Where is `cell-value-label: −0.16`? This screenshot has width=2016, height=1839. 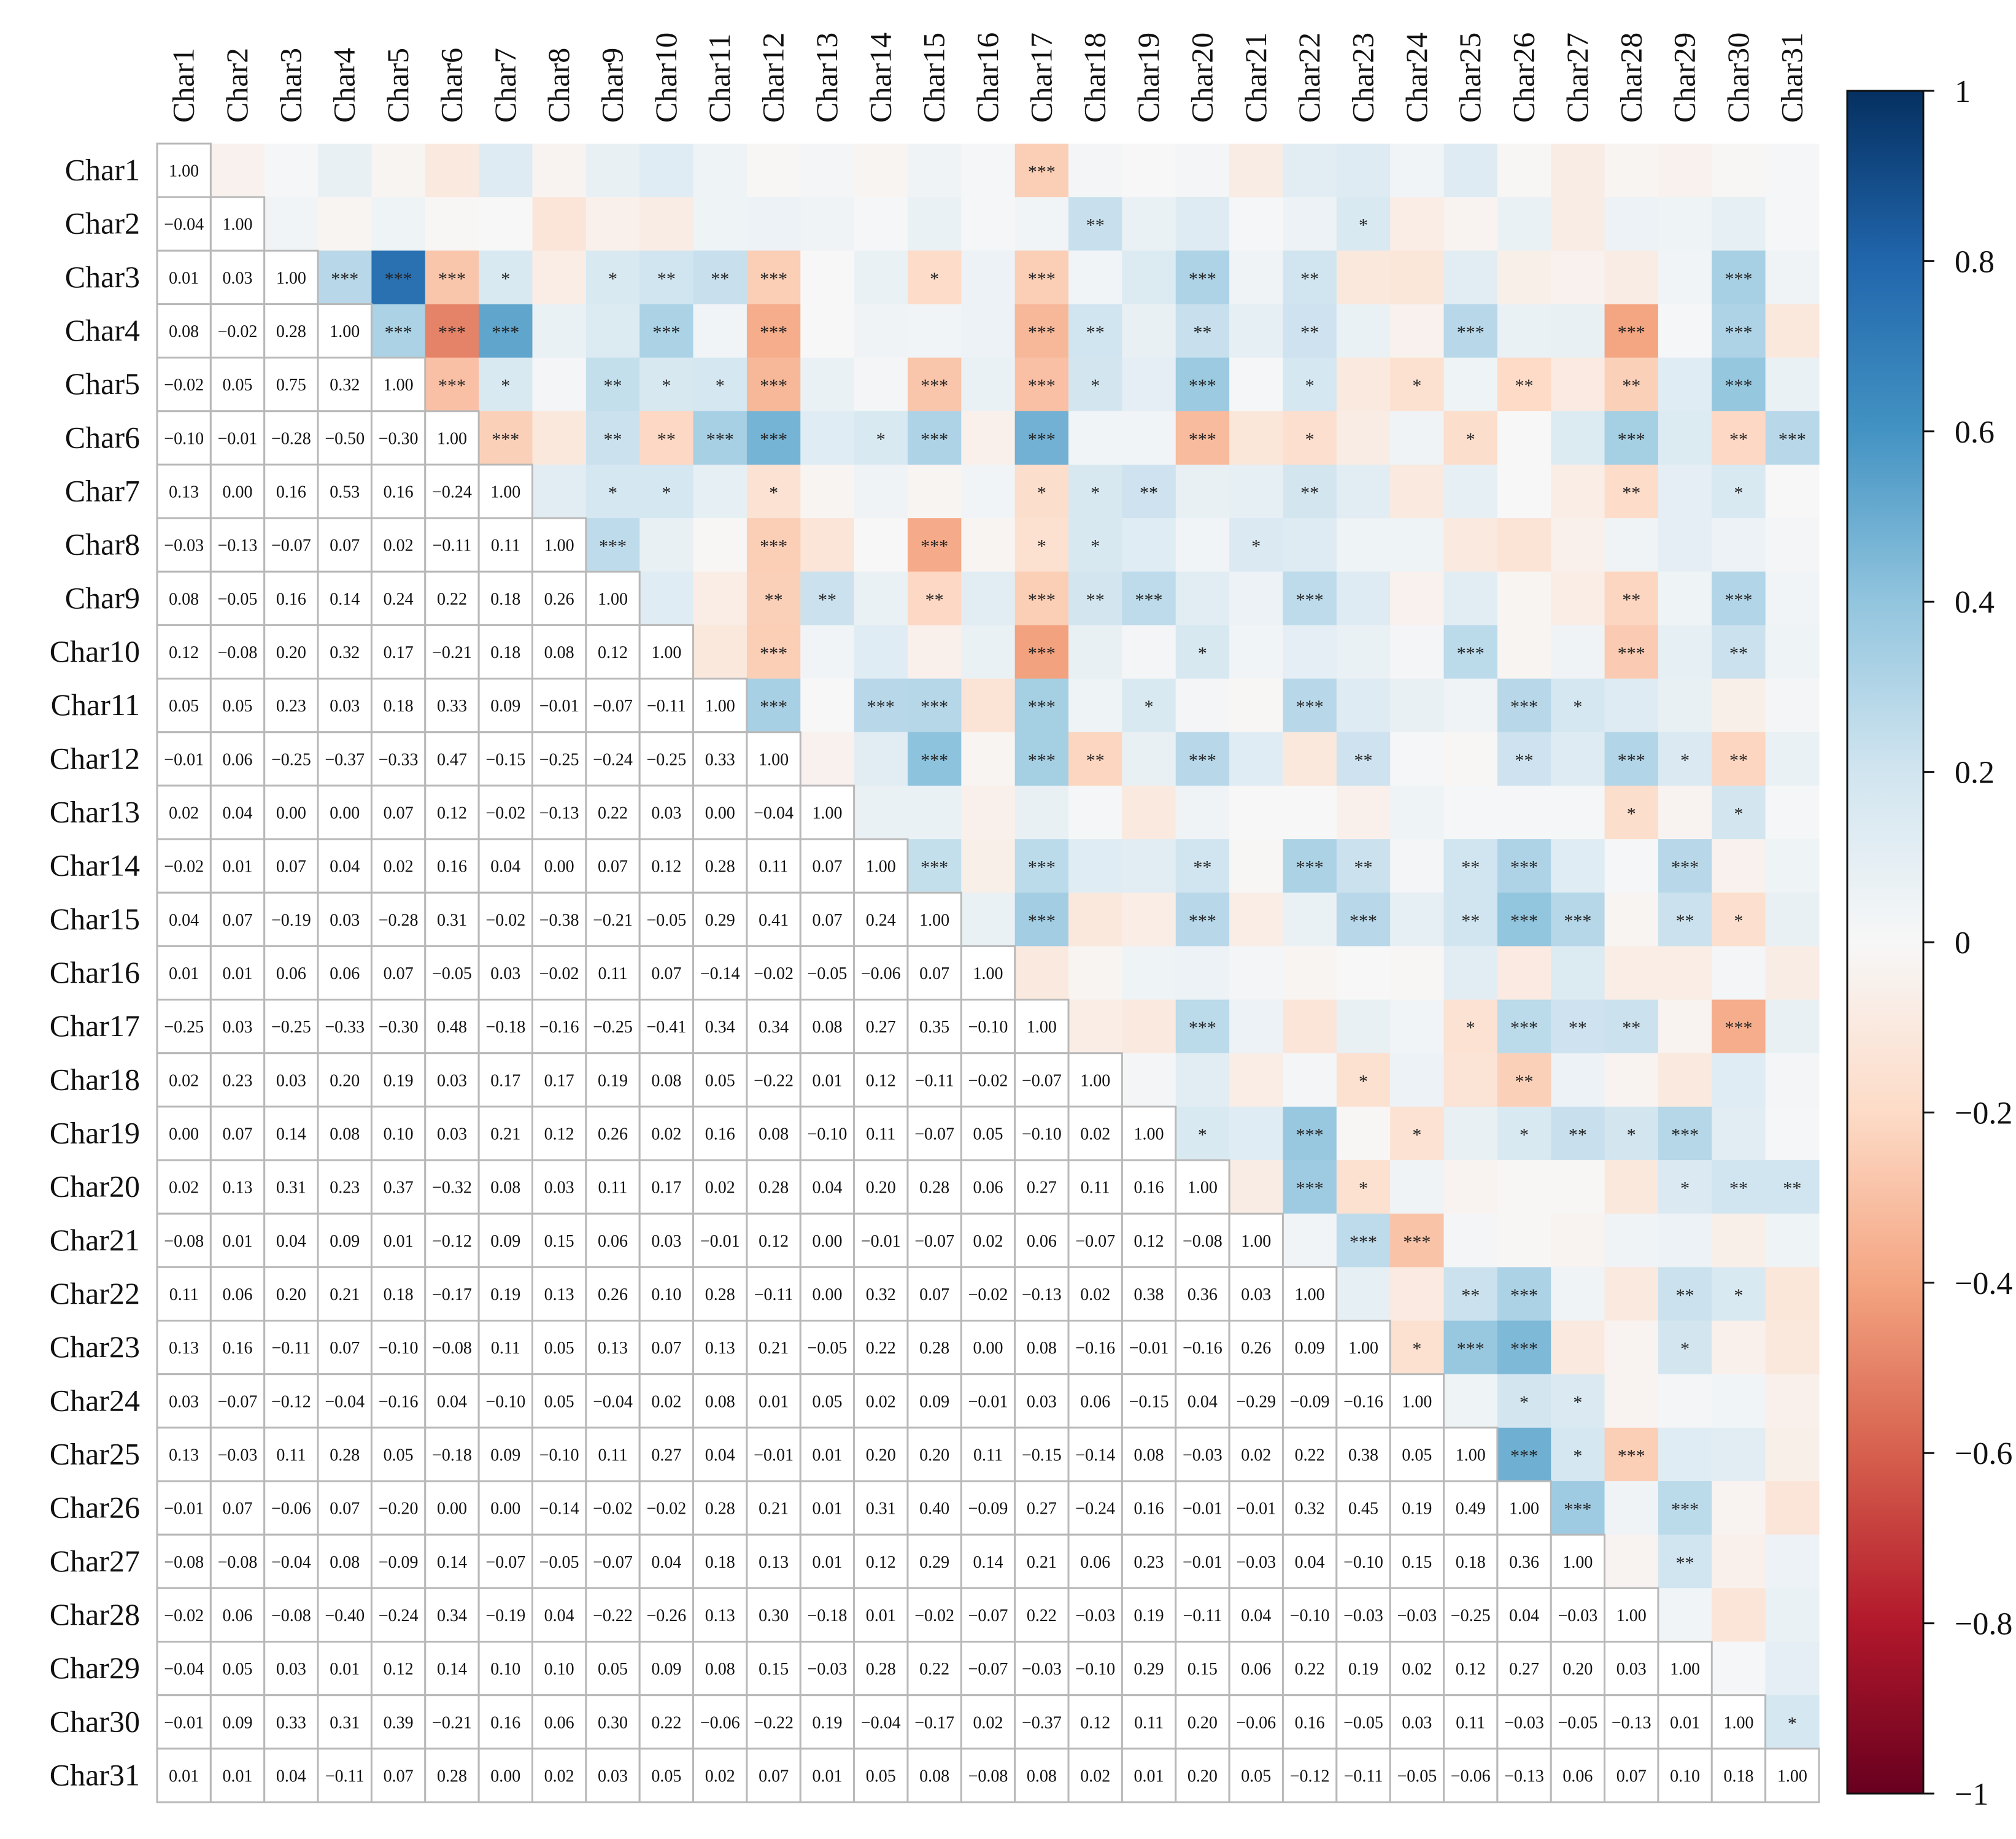
cell-value-label: −0.16 is located at coordinates (1203, 1348).